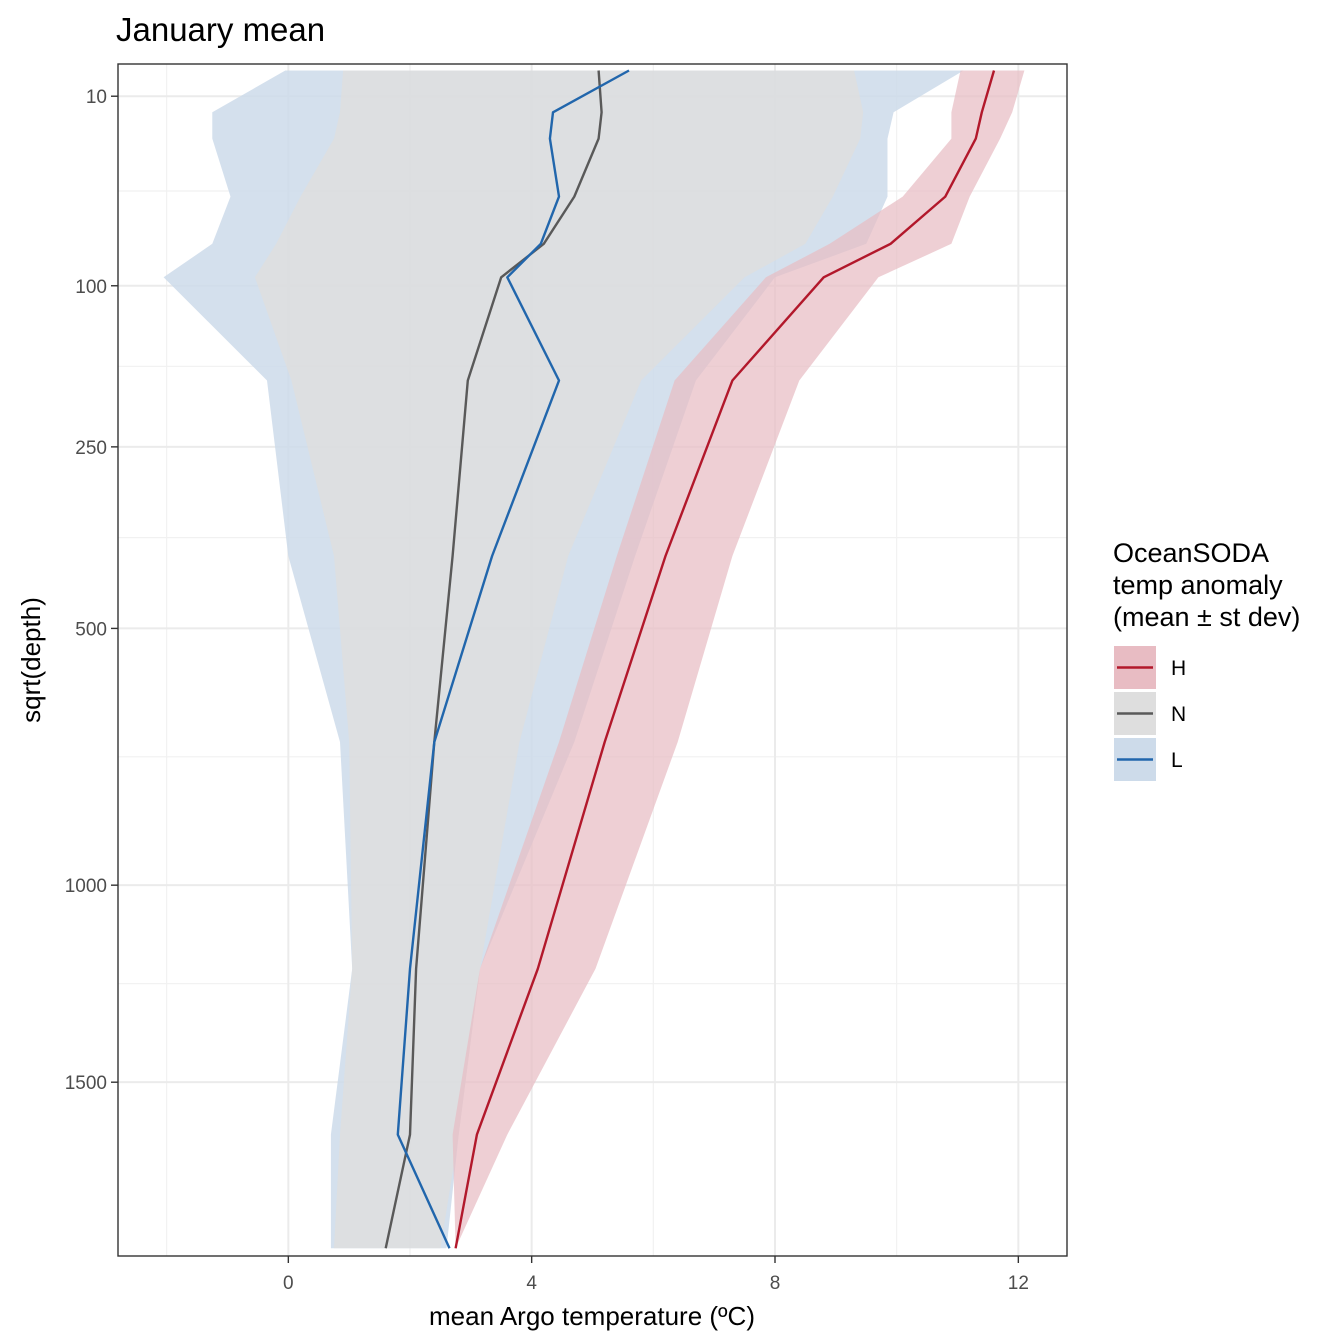 Image resolution: width=1344 pixels, height=1344 pixels. I want to click on y-tick-label: 1000, so click(86, 886).